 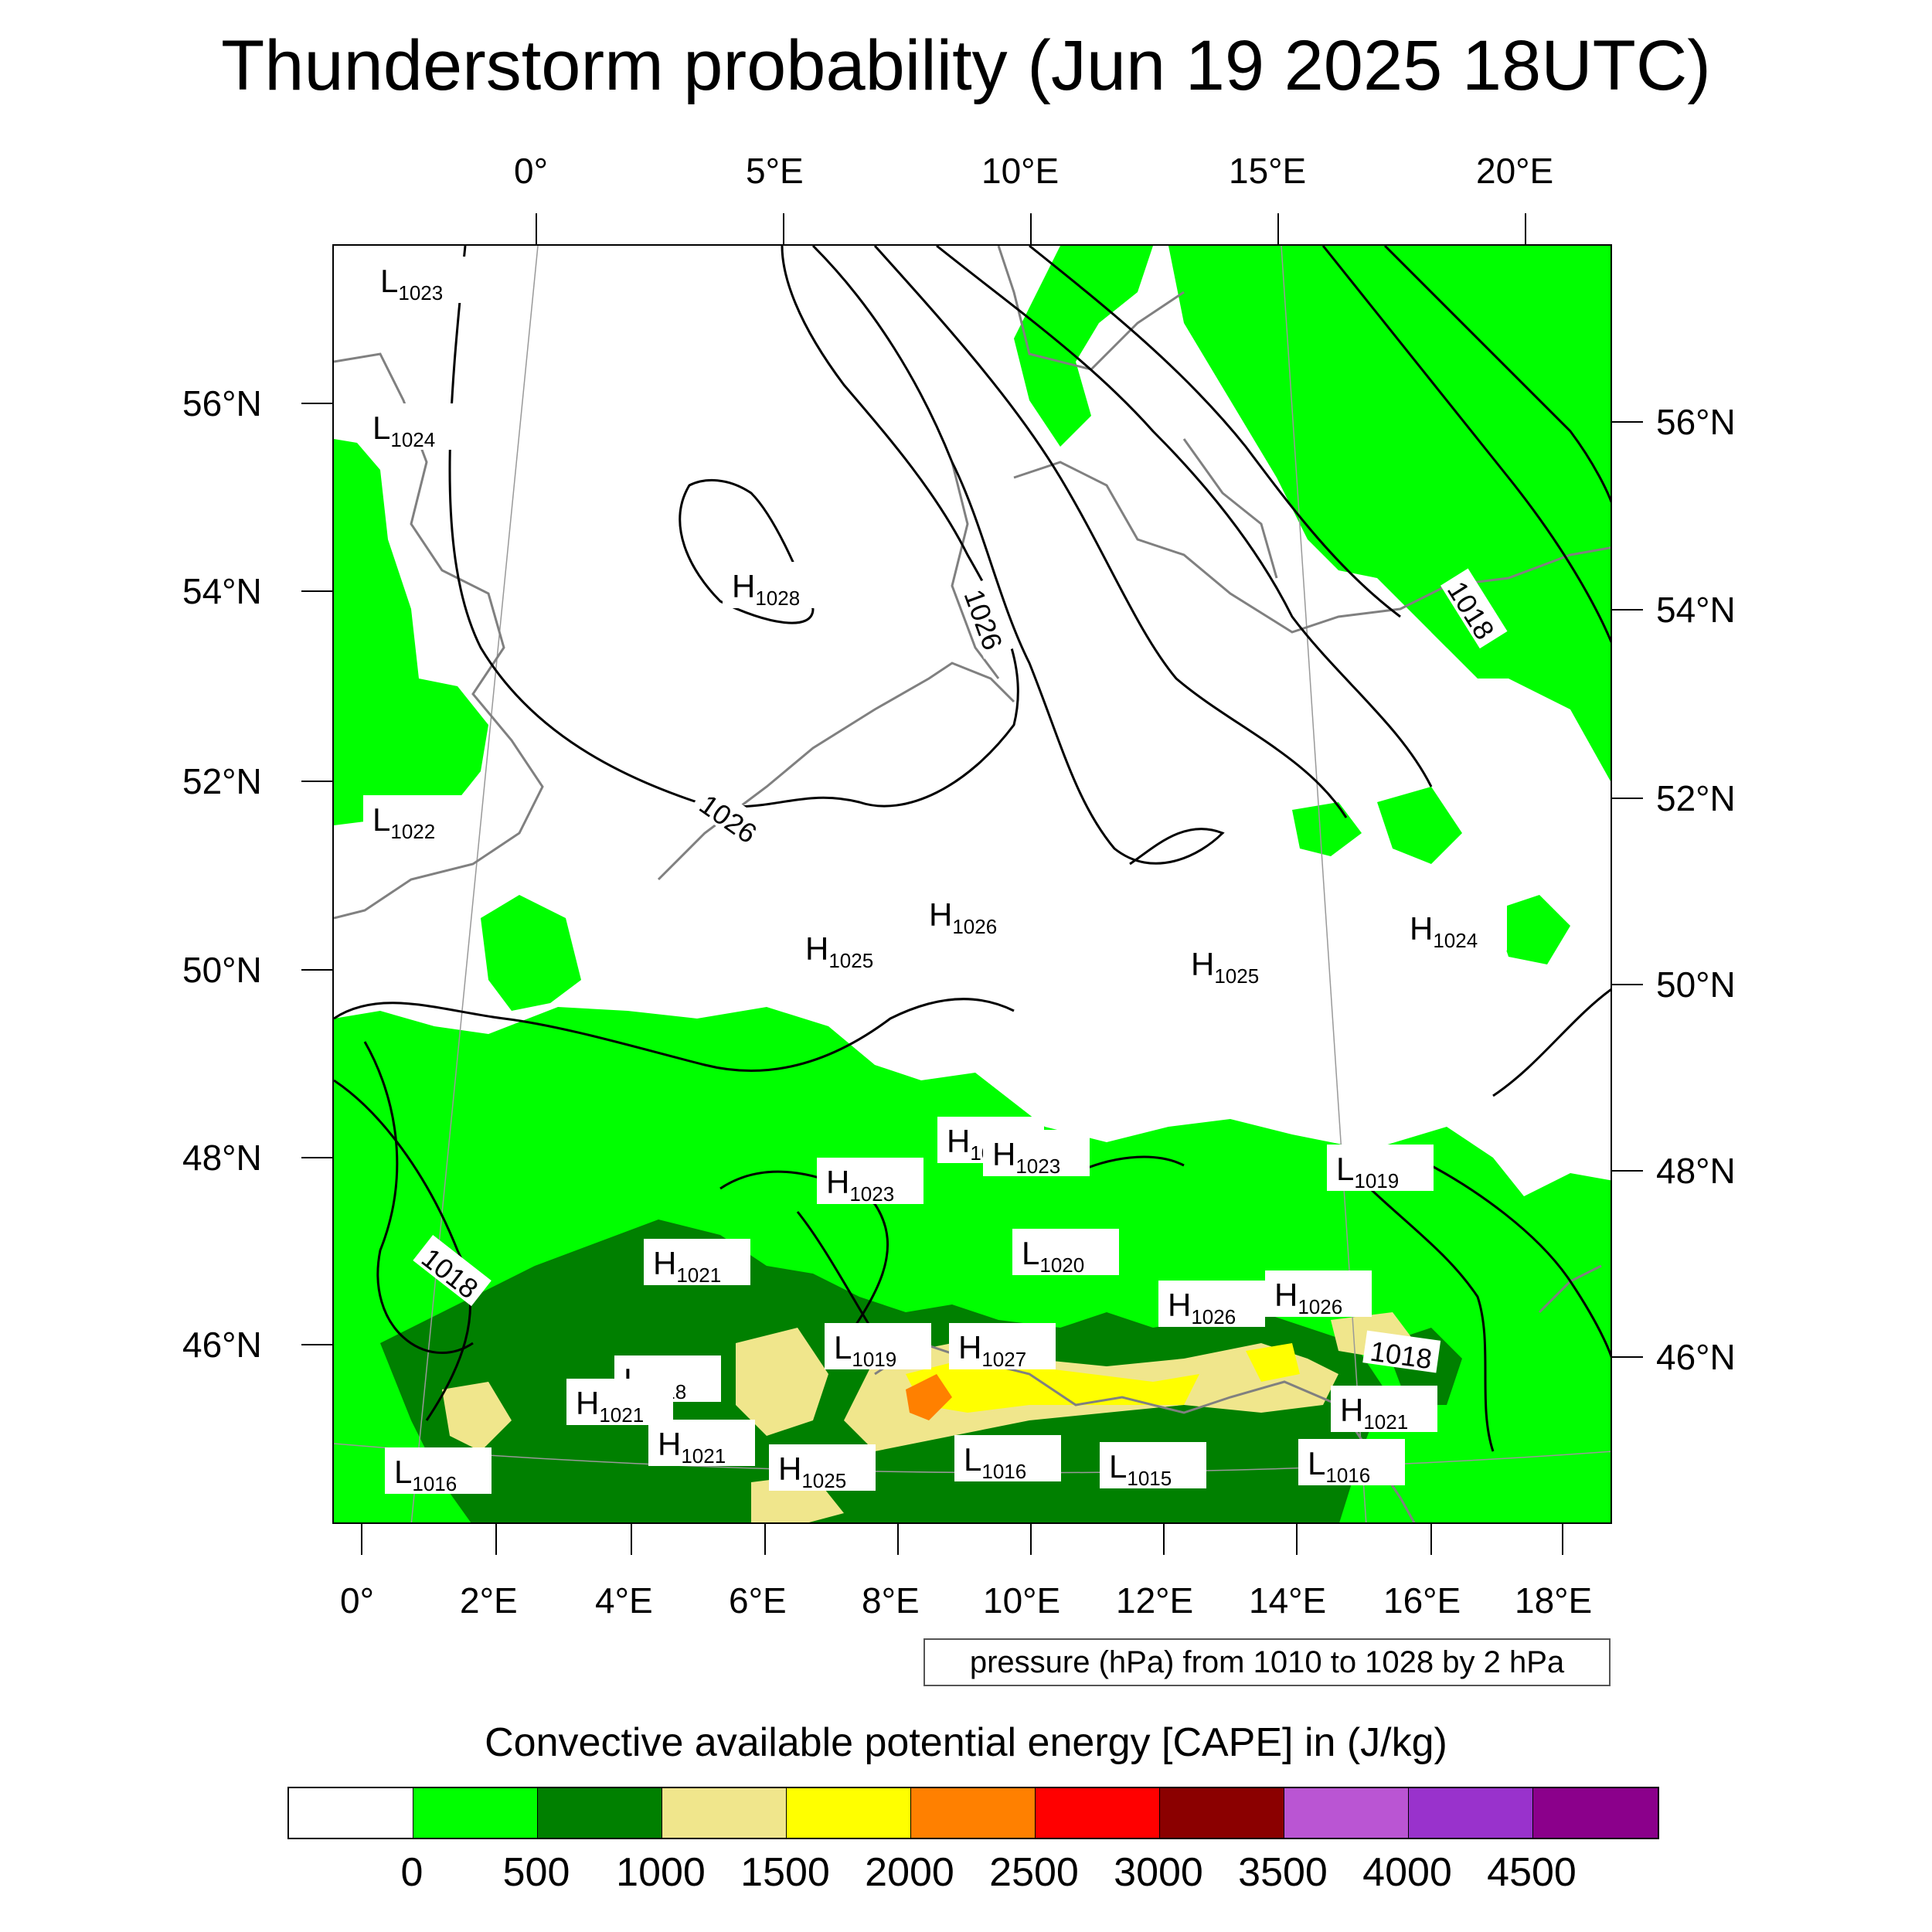 What do you see at coordinates (624, 1600) in the screenshot?
I see `bottom-axis-label: 4°E` at bounding box center [624, 1600].